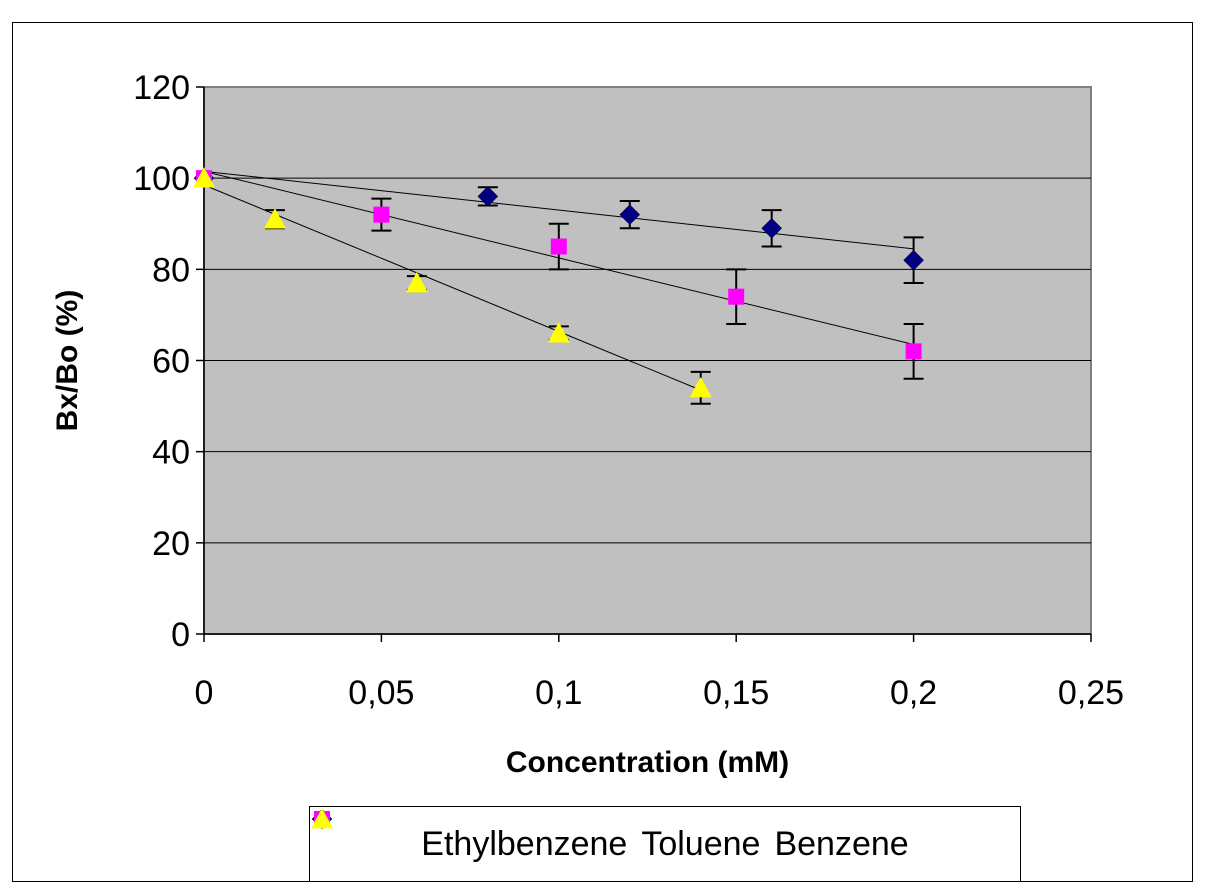 This screenshot has width=1209, height=888. Describe the element at coordinates (647, 762) in the screenshot. I see `x-axis-title: Concentration (mM)` at that location.